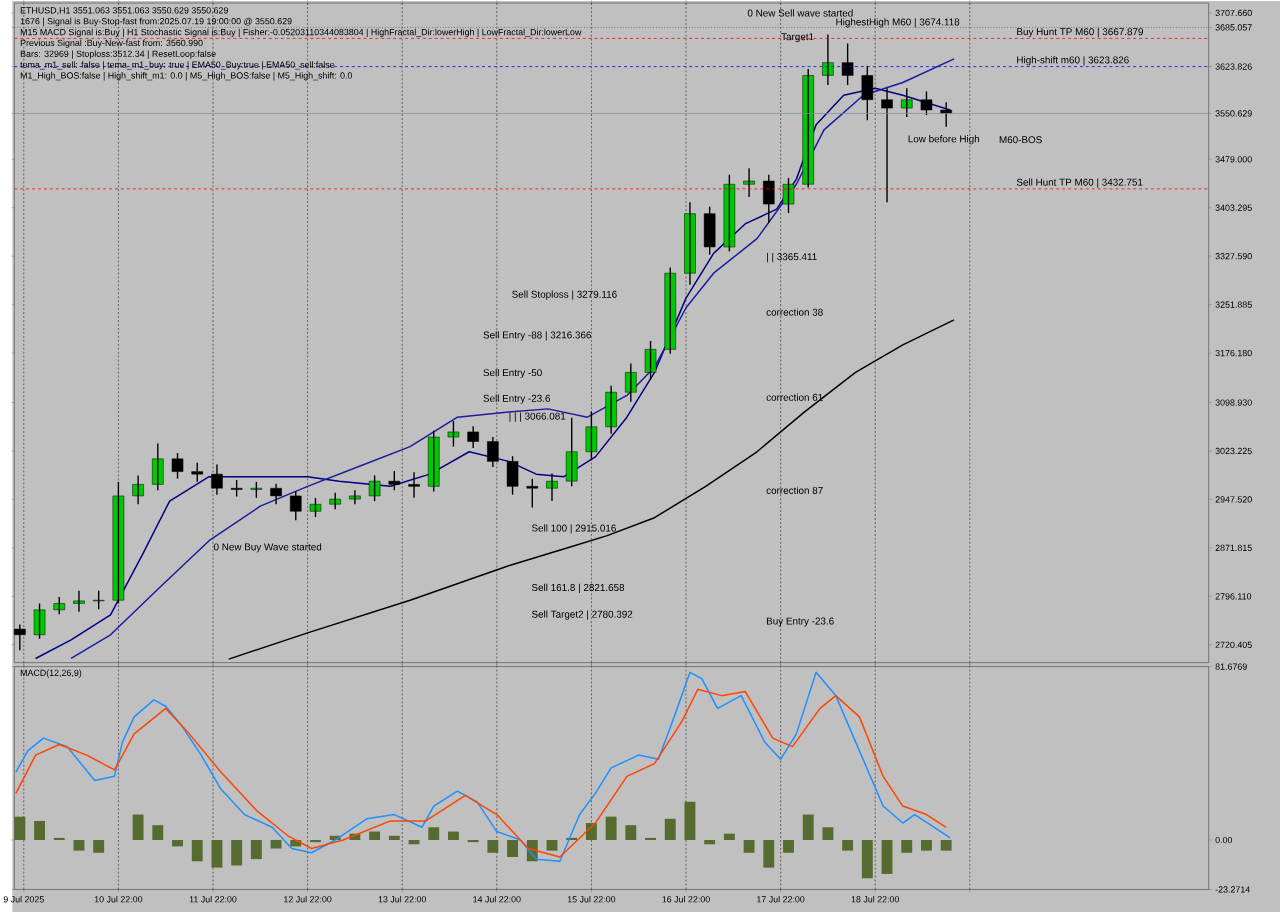 This screenshot has height=912, width=1280. I want to click on annotation: M1_High_BOS:false | High_shift_m1: 0.0 | M5_High_BOS:false | M5_High_shift: 0.0, so click(186, 76).